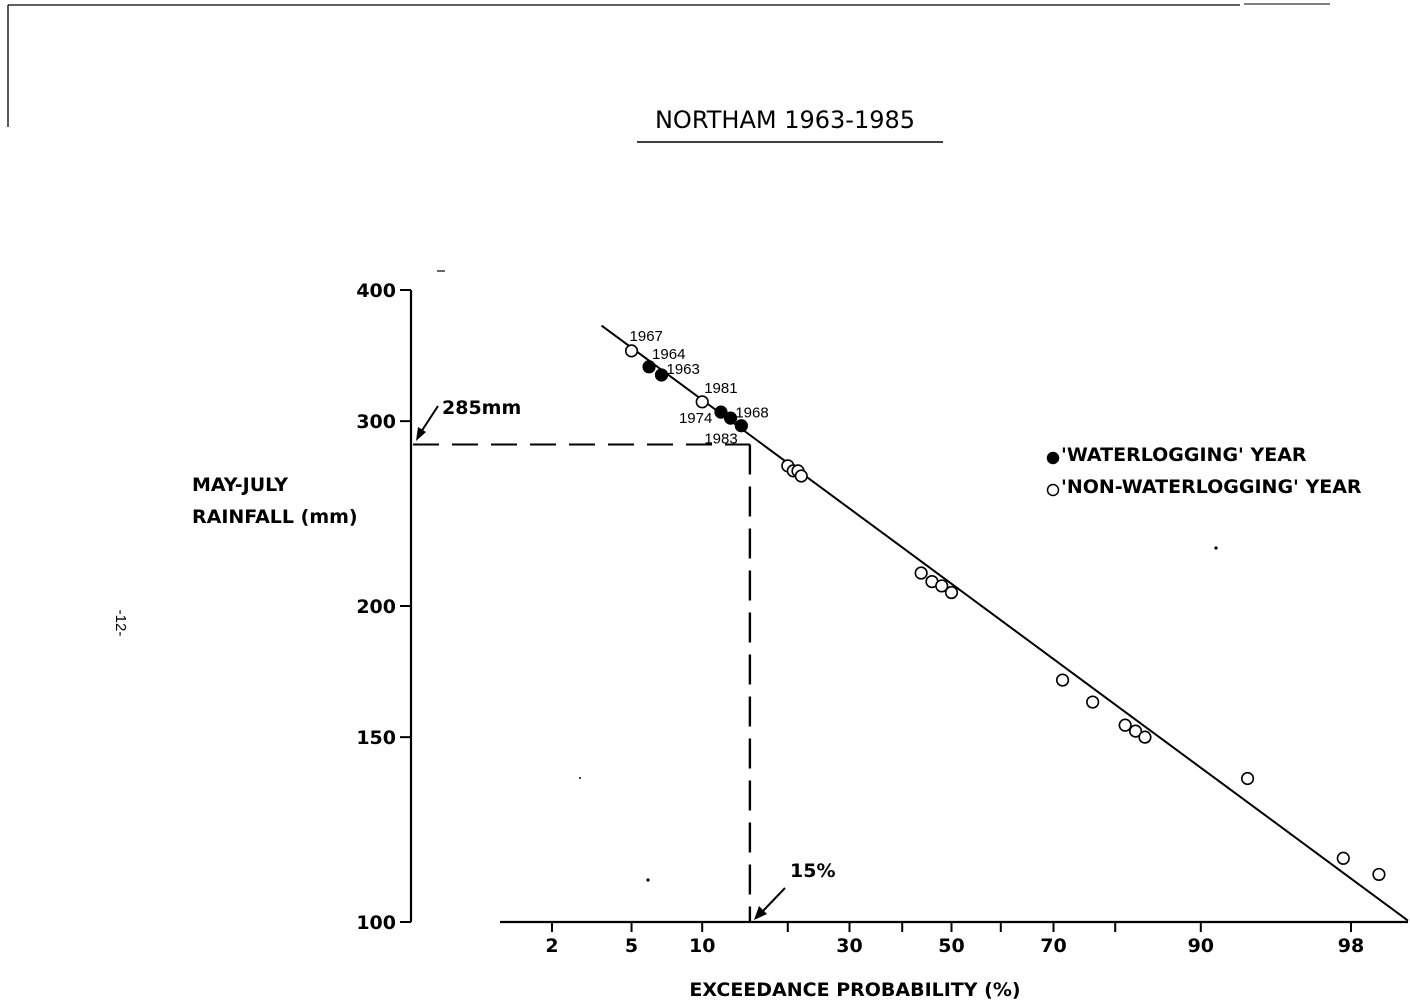  I want to click on point-year-label: 1964, so click(668, 354).